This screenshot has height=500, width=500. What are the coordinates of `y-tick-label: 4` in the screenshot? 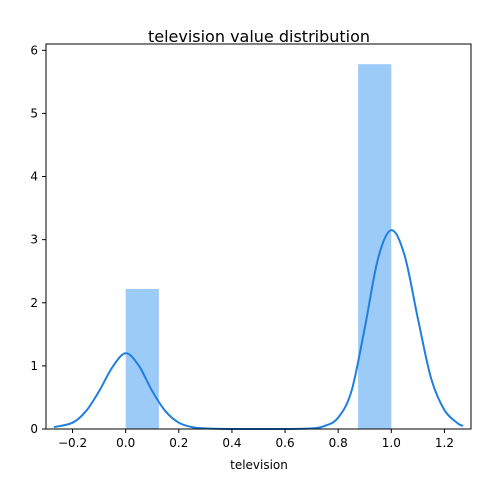 It's located at (34, 177).